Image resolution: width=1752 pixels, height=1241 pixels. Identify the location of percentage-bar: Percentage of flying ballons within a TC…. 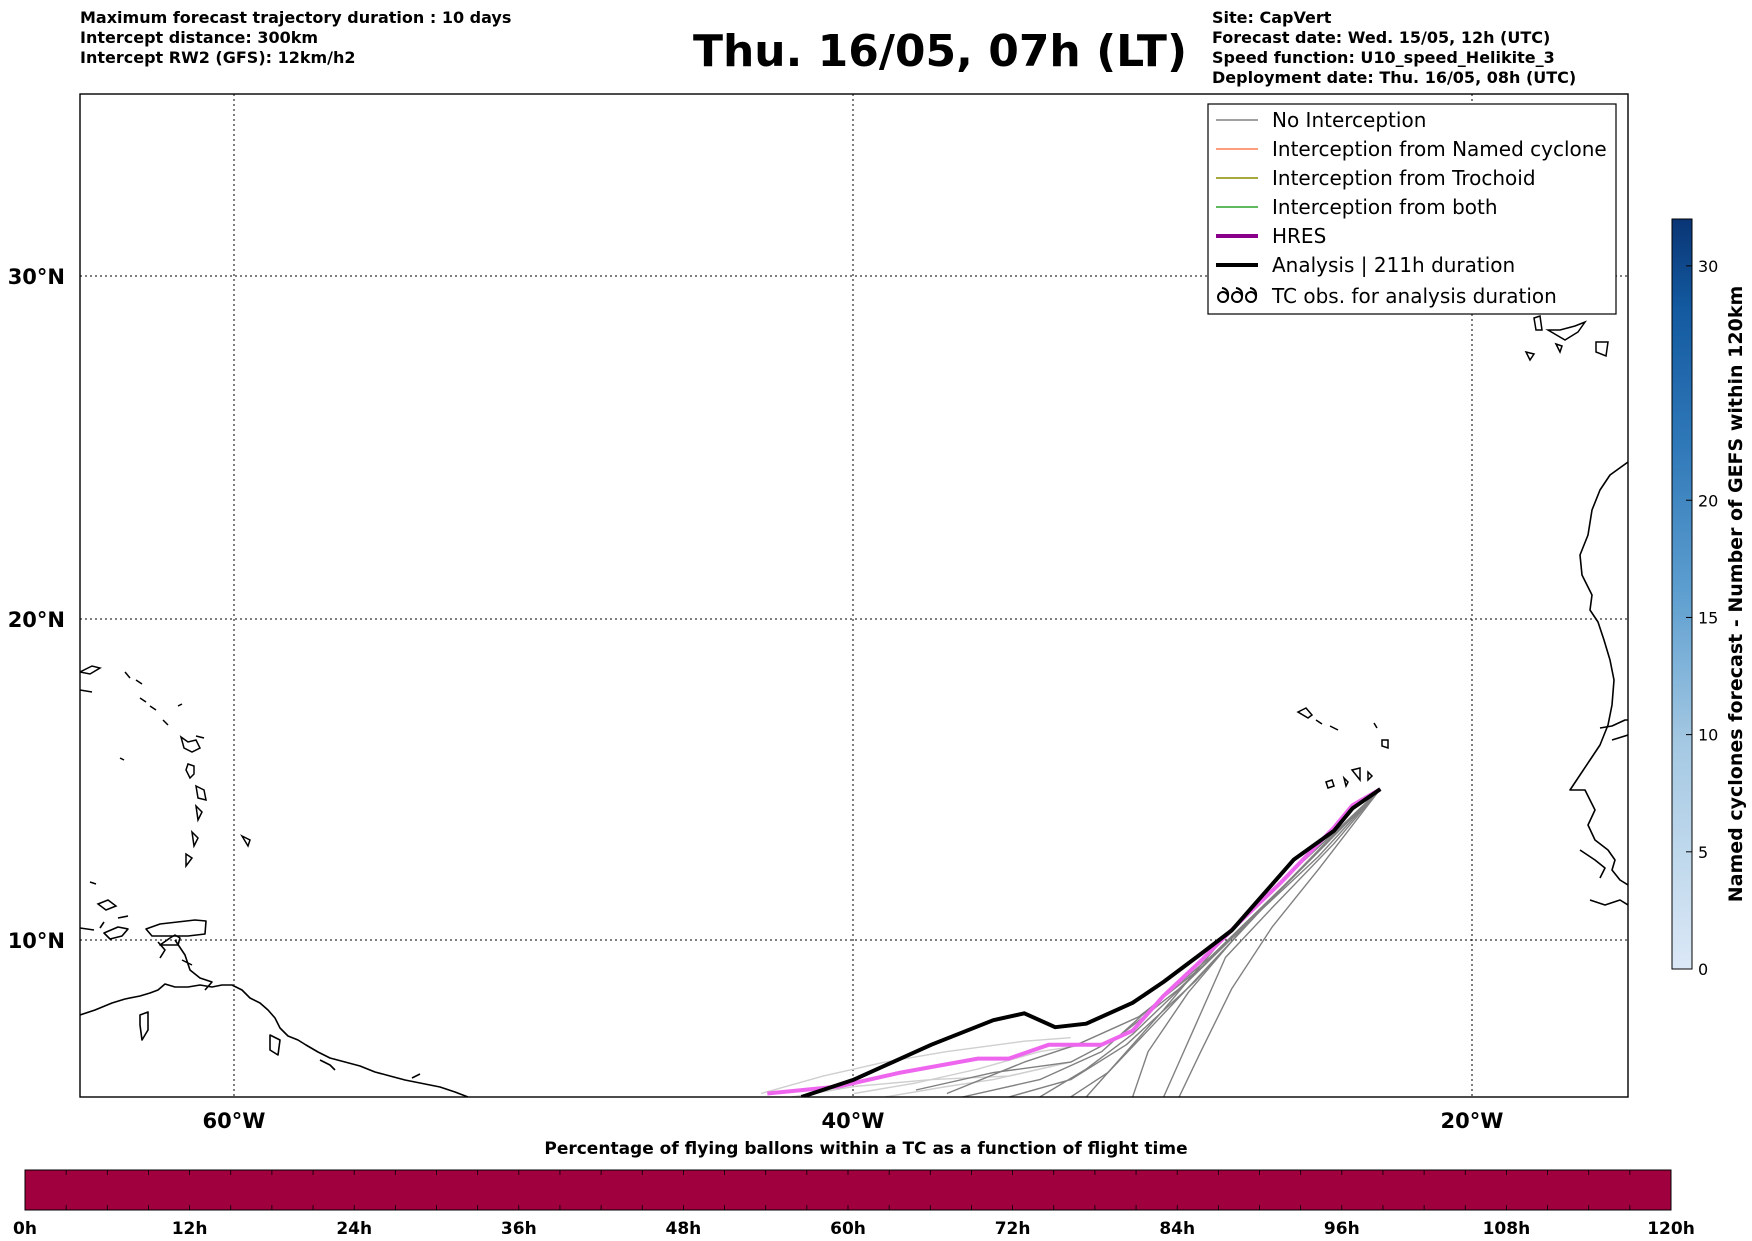
(854, 1189).